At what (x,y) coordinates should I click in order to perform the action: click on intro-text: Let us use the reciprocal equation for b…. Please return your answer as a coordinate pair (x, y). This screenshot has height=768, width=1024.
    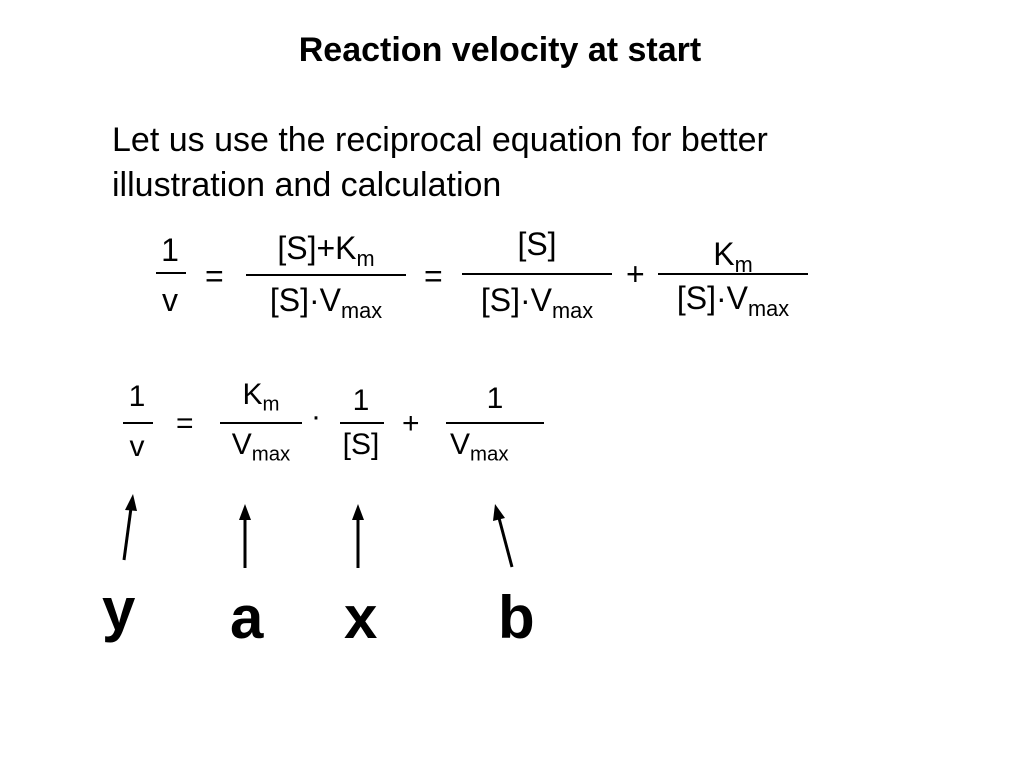
    Looking at the image, I should click on (440, 162).